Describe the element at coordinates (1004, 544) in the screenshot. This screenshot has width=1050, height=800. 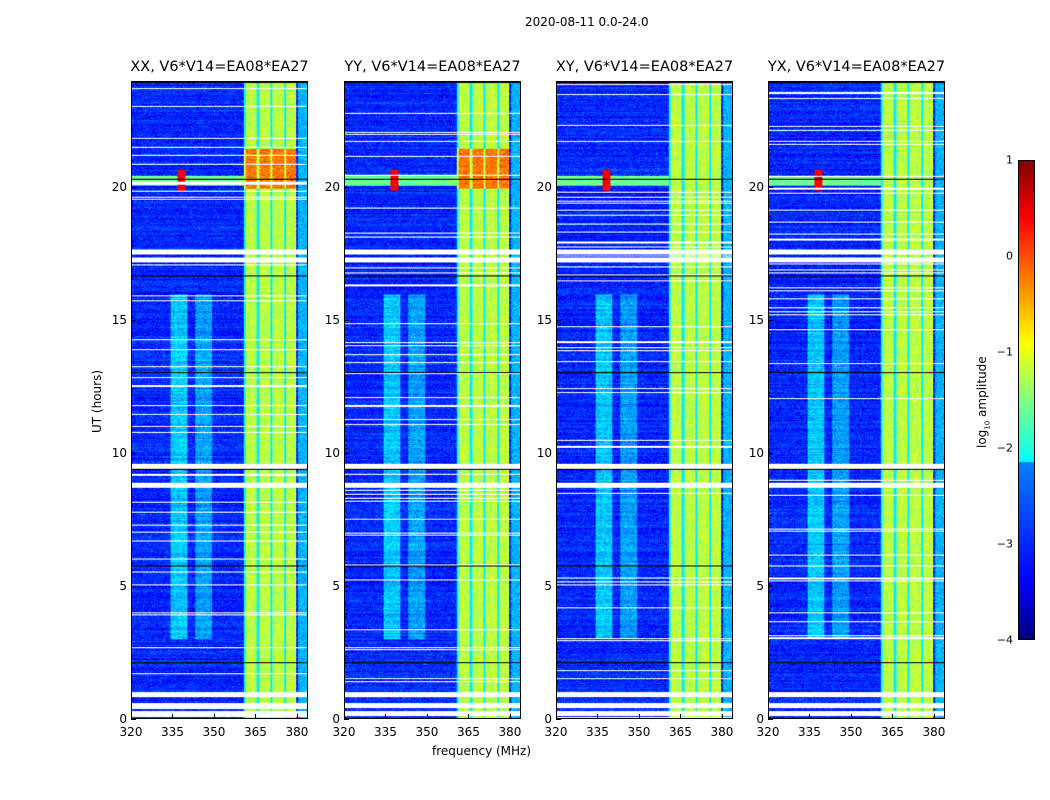
I see `colorbar-tick-label: −3` at that location.